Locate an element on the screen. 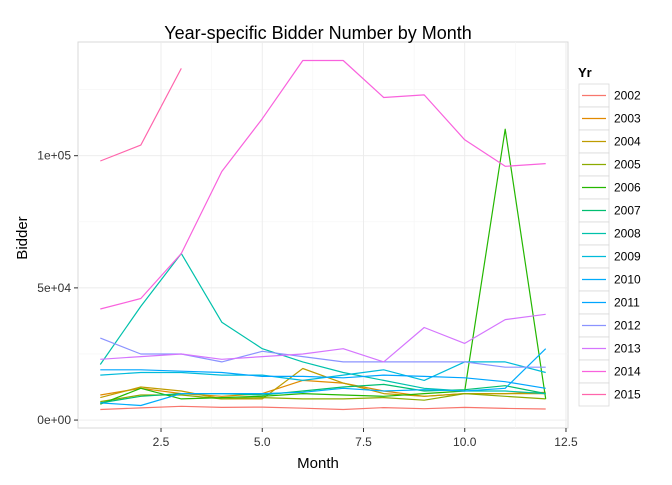  legend-label-2010: 2010 is located at coordinates (627, 280).